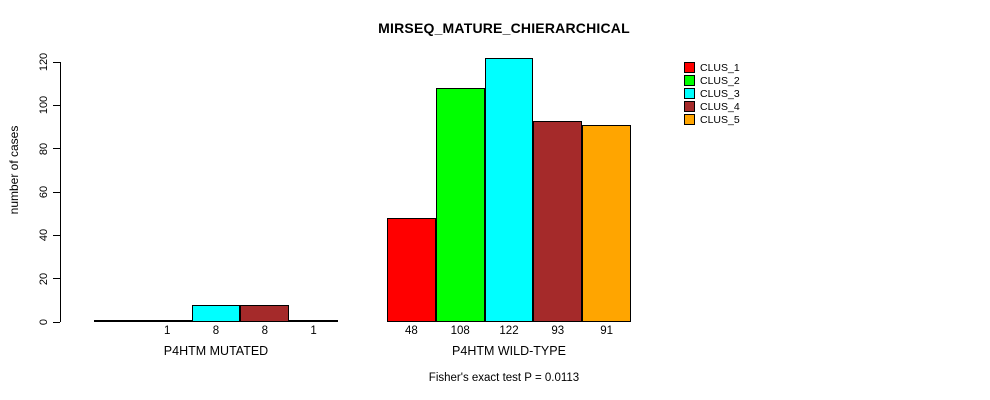 The height and width of the screenshot is (400, 990). Describe the element at coordinates (44, 278) in the screenshot. I see `y-tick-label: 20` at that location.